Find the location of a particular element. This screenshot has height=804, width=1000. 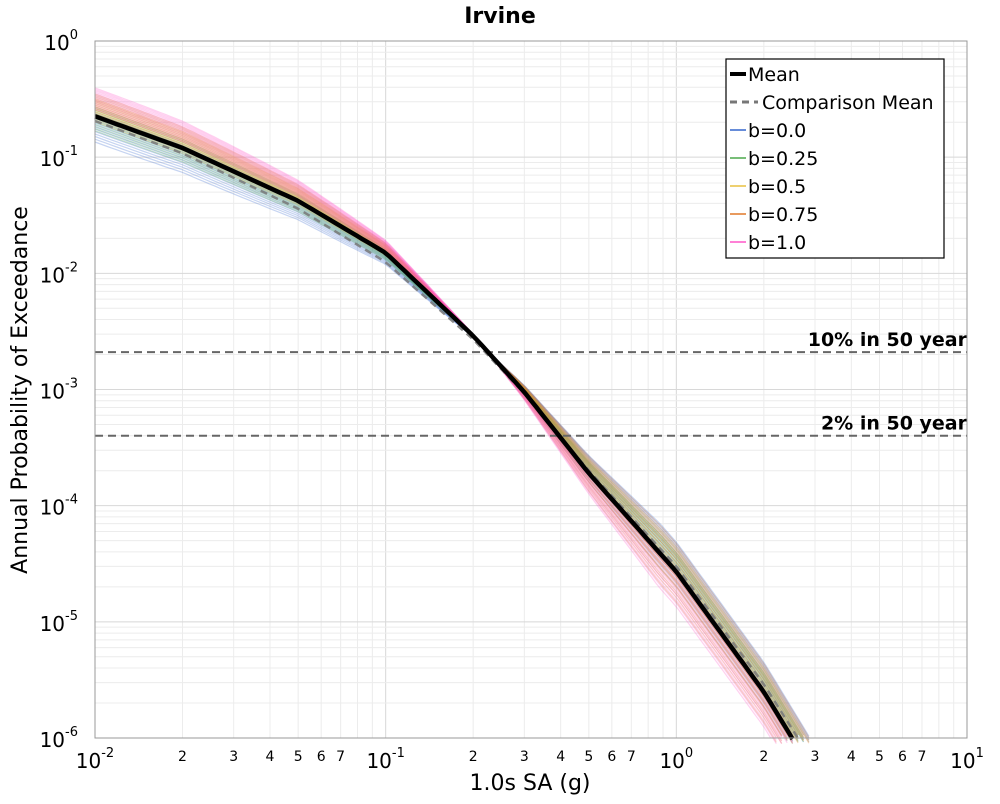

x-tick-label: 10¹ is located at coordinates (967, 759).